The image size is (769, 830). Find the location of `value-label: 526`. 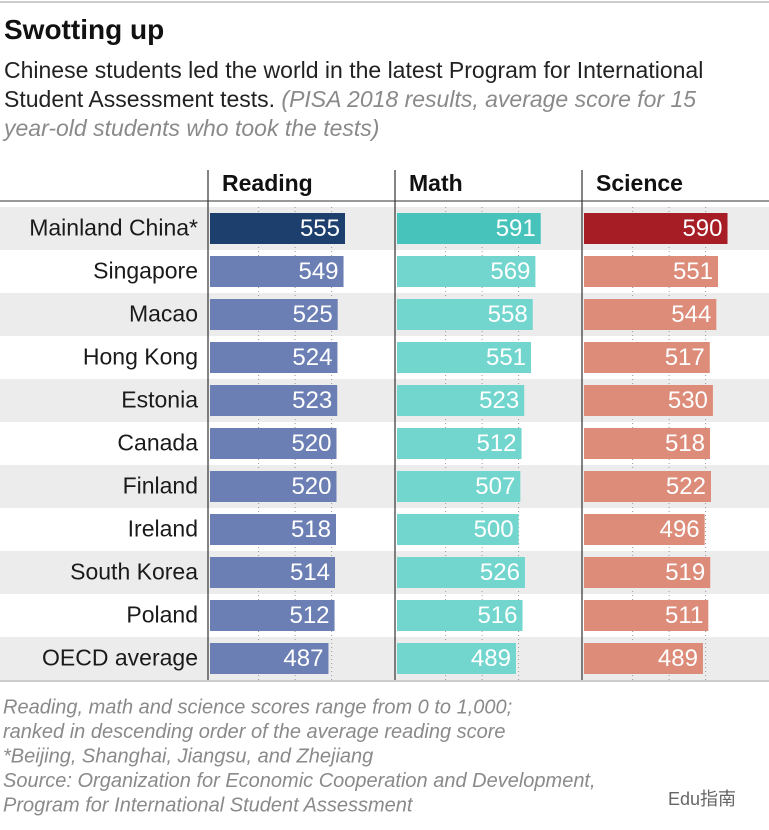

value-label: 526 is located at coordinates (500, 572).